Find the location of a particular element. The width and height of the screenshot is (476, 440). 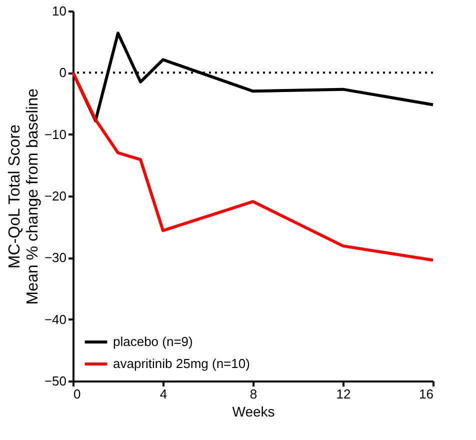

x-axis-title: Weeks is located at coordinates (253, 412).